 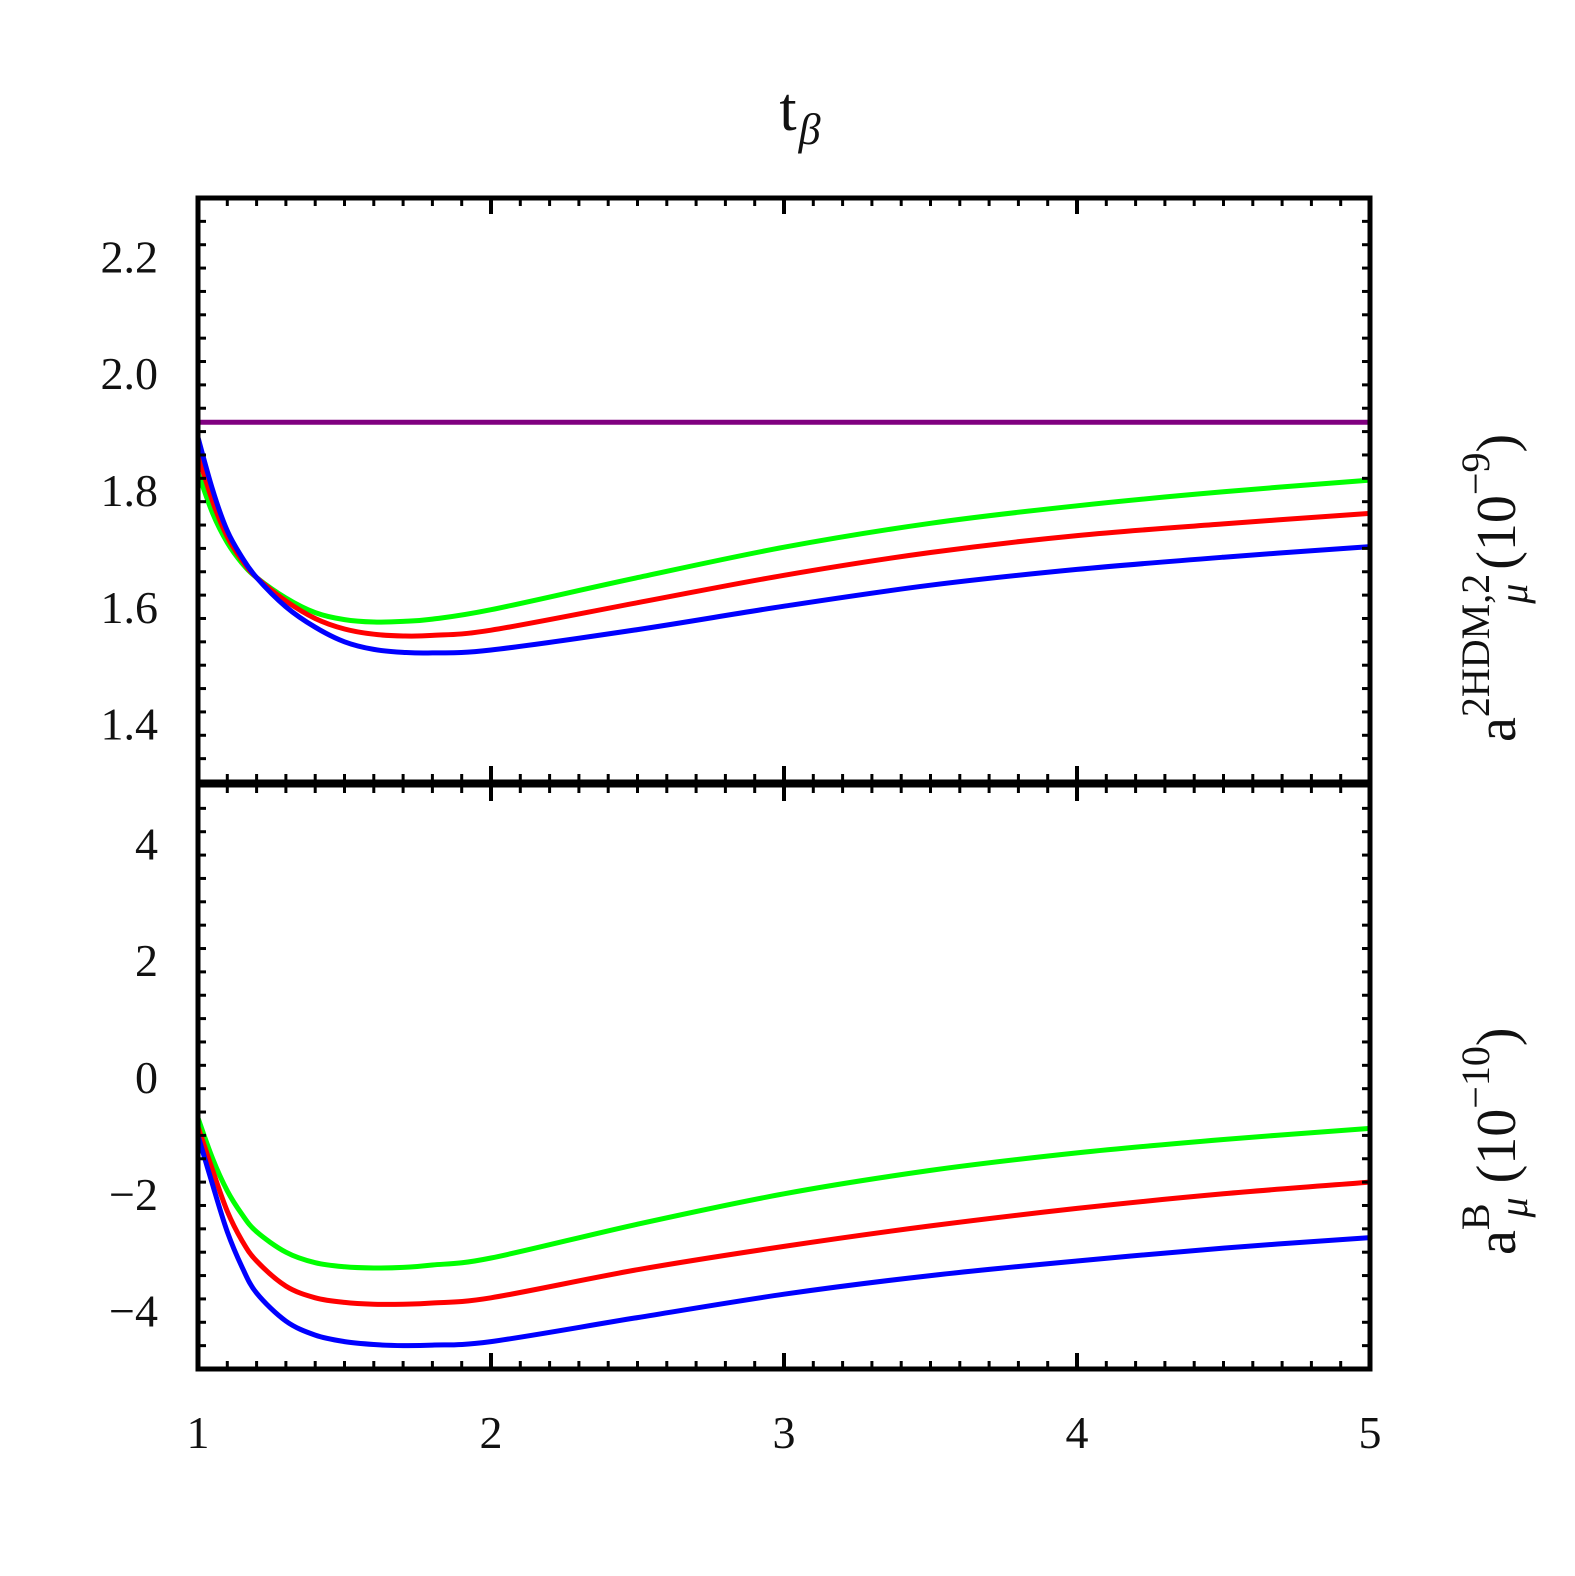 I want to click on xtick-label: 3, so click(x=784, y=1432).